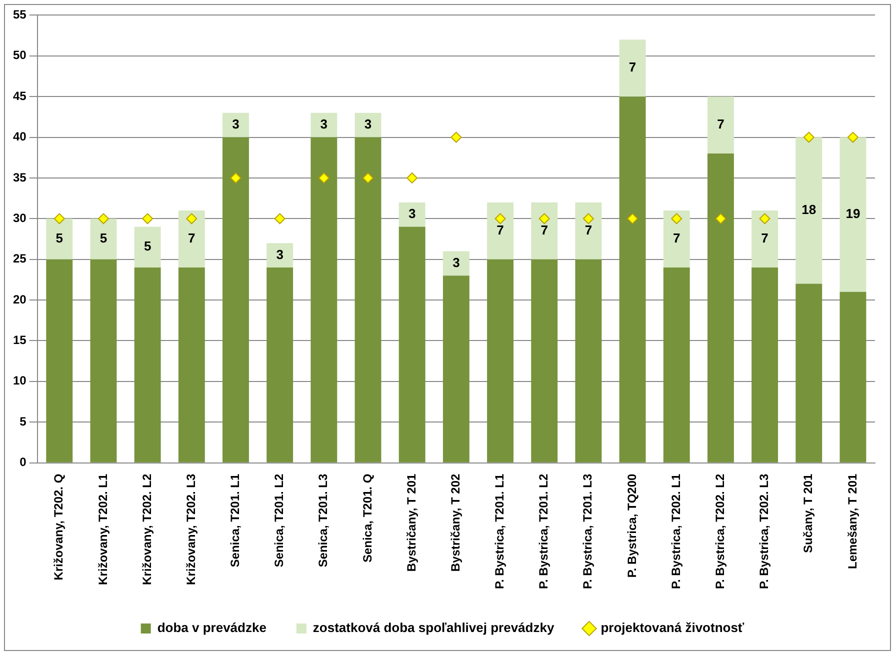  What do you see at coordinates (23, 462) in the screenshot?
I see `y-tick-label: 0` at bounding box center [23, 462].